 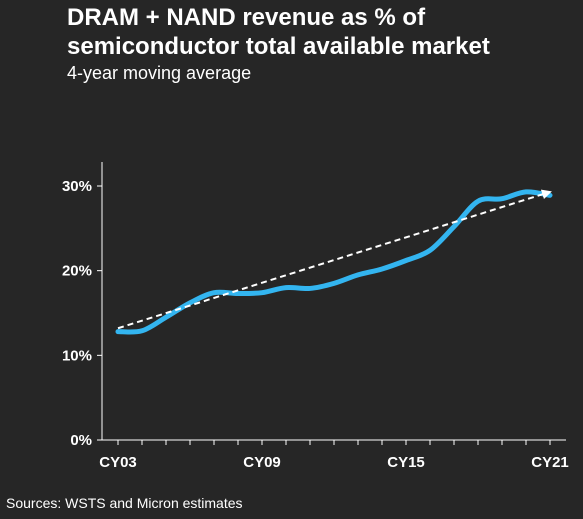 I want to click on chart-subtitle: 4-year moving average, so click(x=159, y=73).